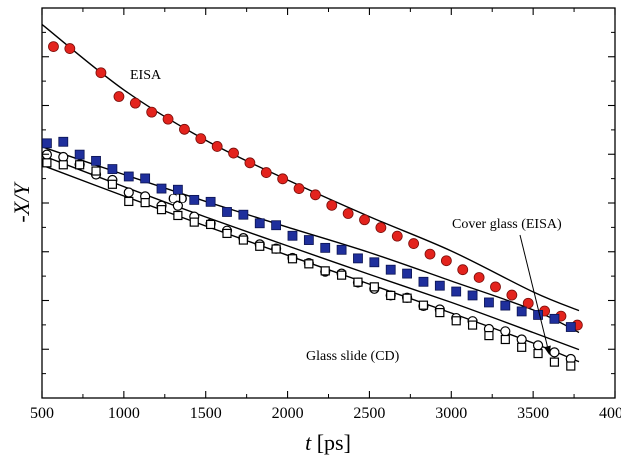  Describe the element at coordinates (533, 290) in the screenshot. I see `annotation-arrow` at that location.